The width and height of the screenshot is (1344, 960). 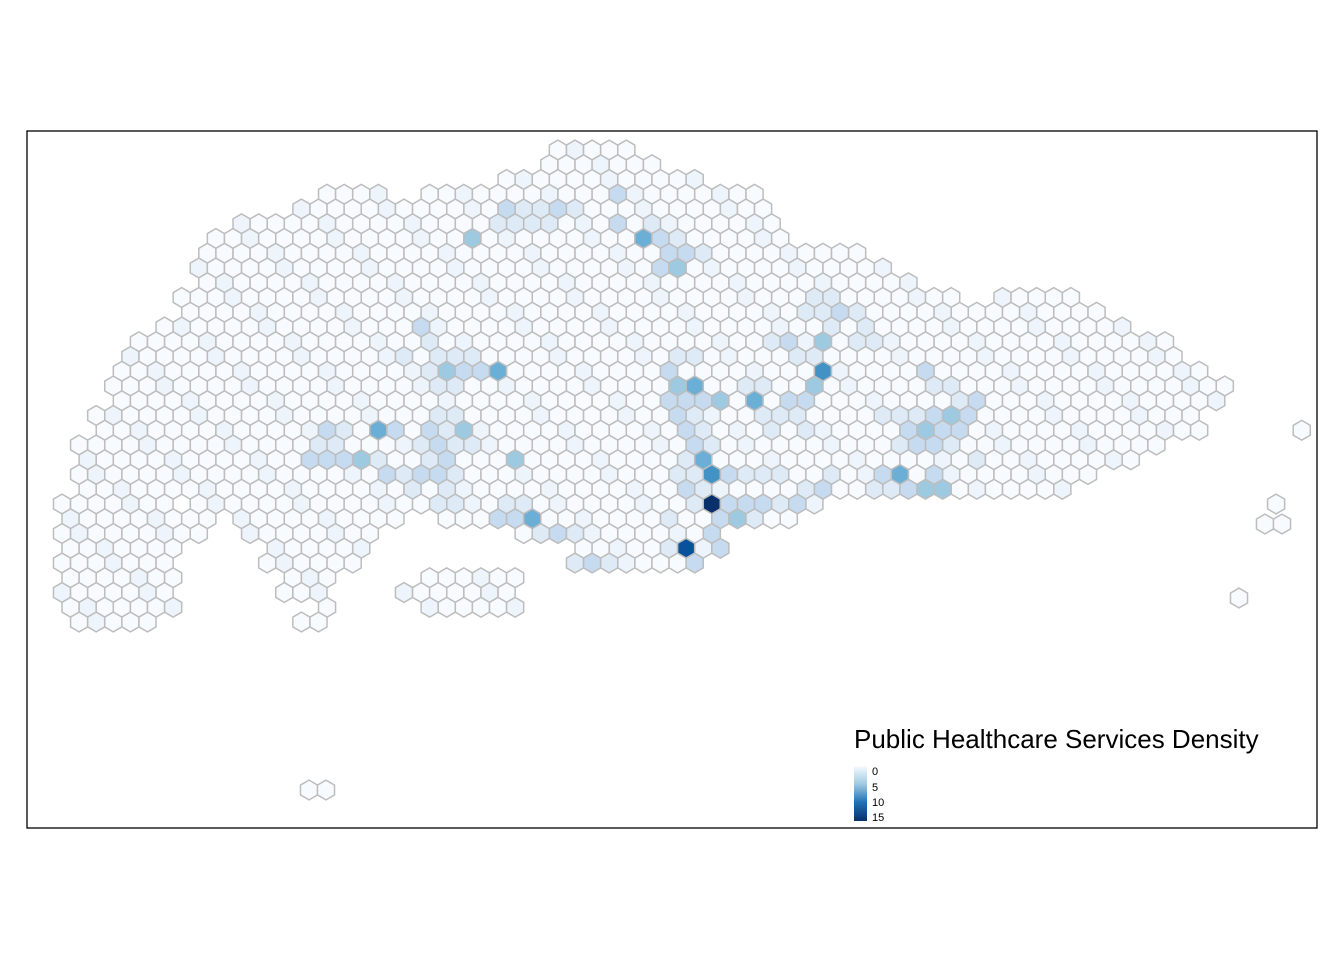 I want to click on legend-title: Public Healthcare Services Density, so click(x=1056, y=739).